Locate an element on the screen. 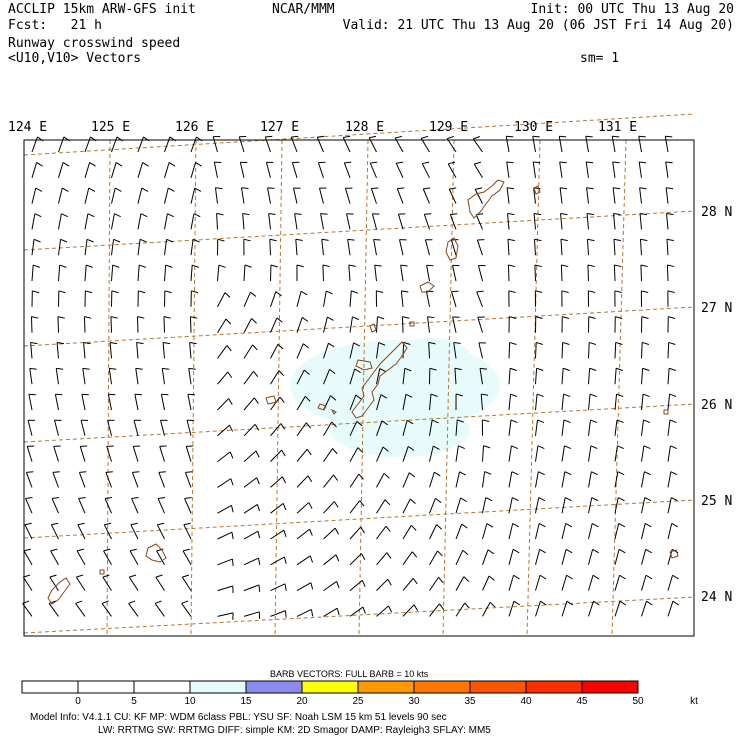  lat-label: 24 N is located at coordinates (716, 597).